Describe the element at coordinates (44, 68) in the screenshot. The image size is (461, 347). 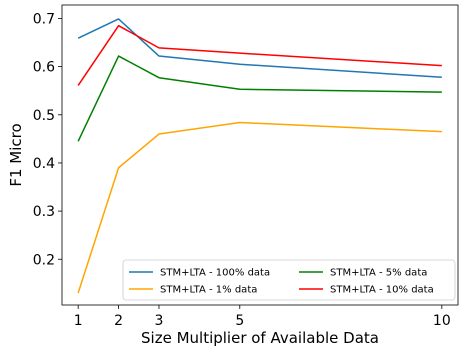
I see `y-tick-label: 0.6` at that location.